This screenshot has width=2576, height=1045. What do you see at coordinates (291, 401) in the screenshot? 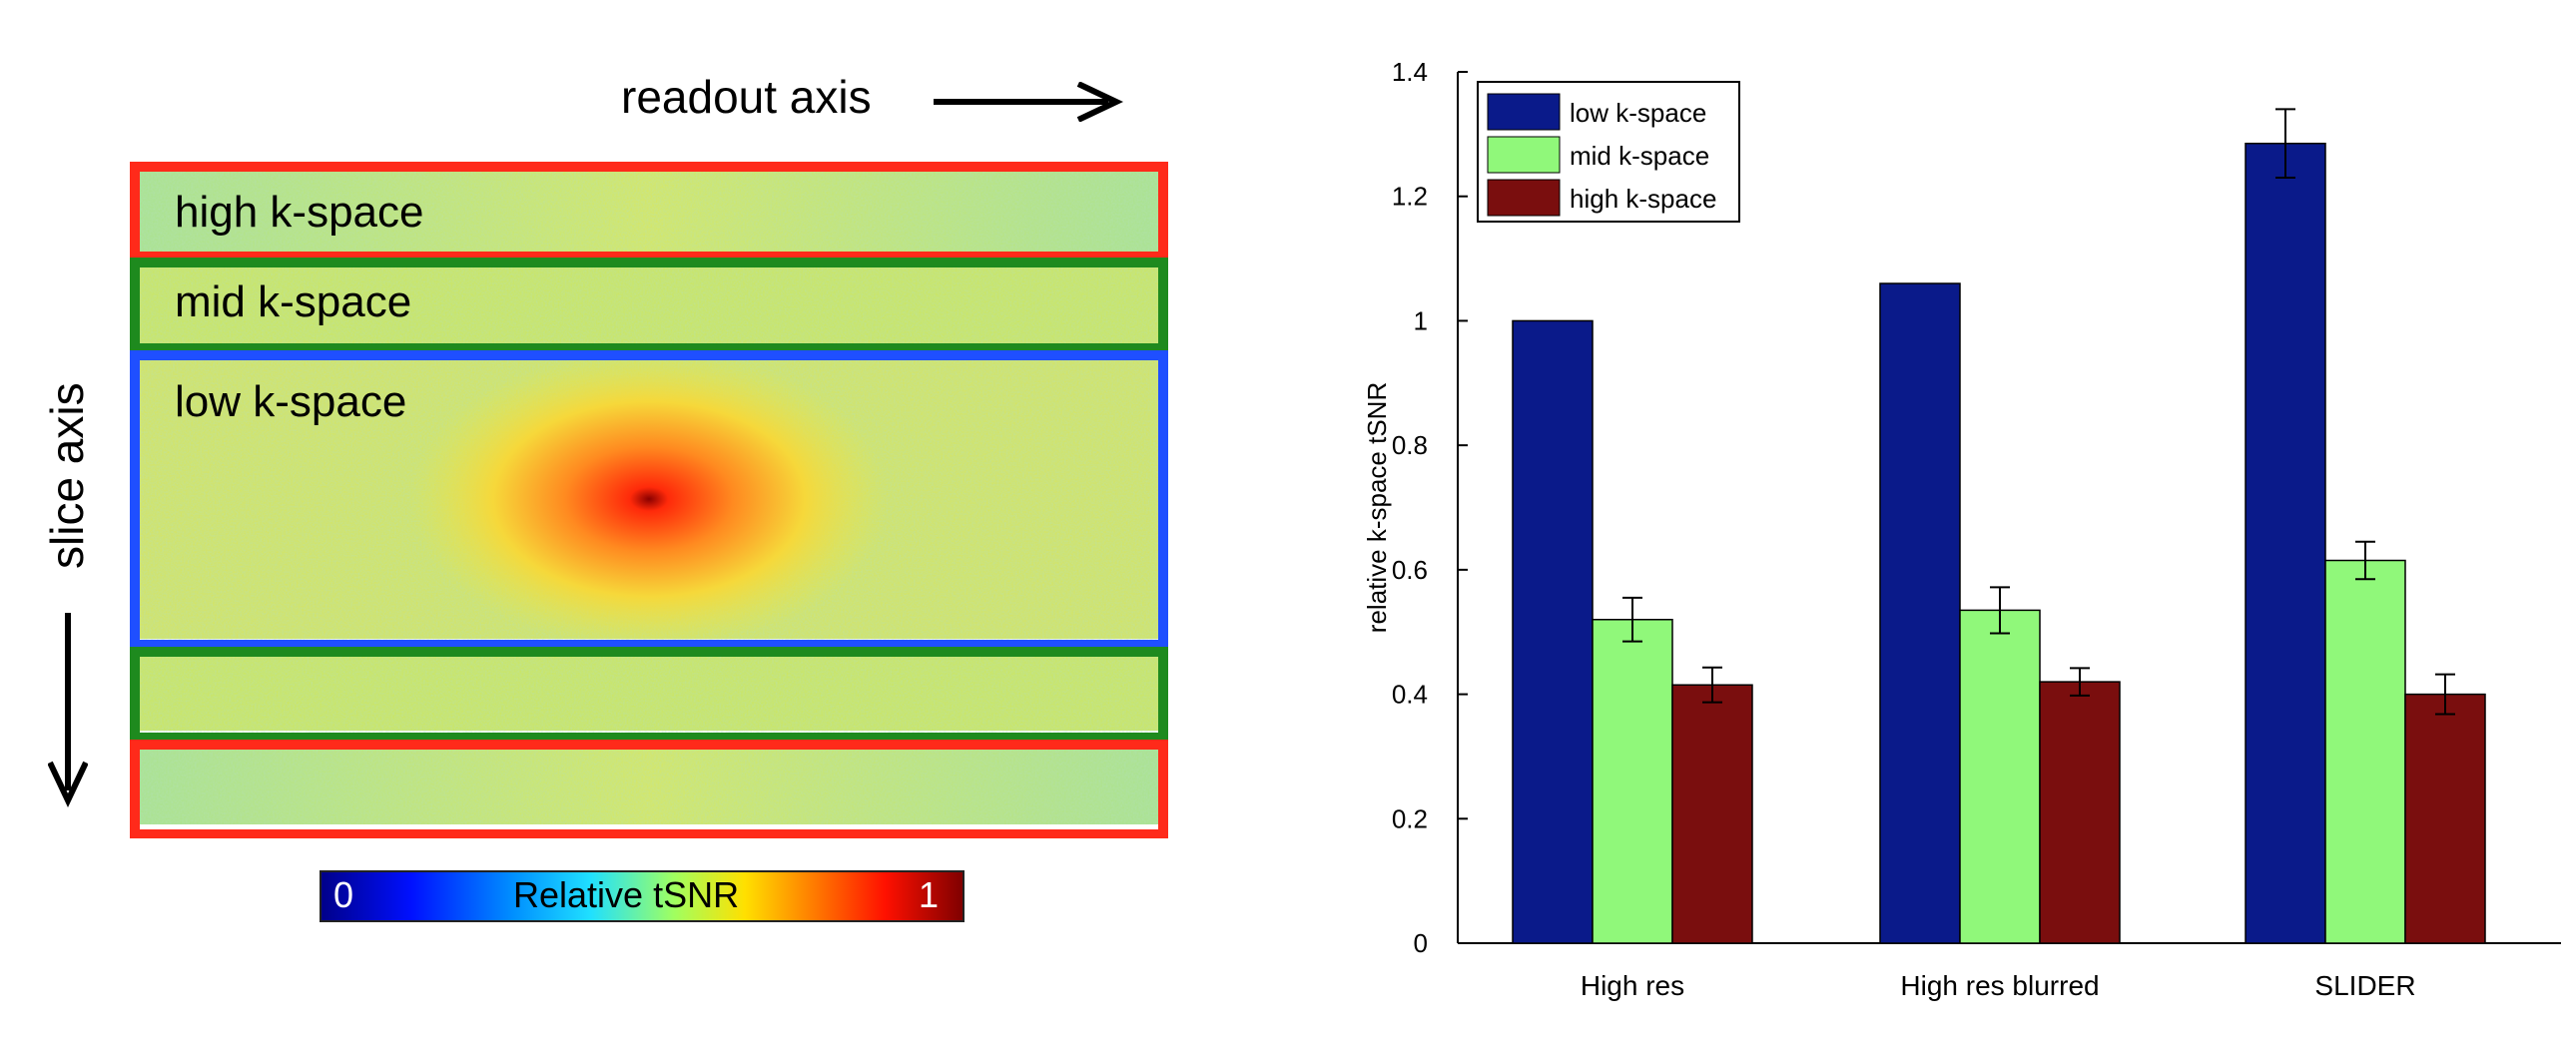
I see `band-label-low: low k-space` at bounding box center [291, 401].